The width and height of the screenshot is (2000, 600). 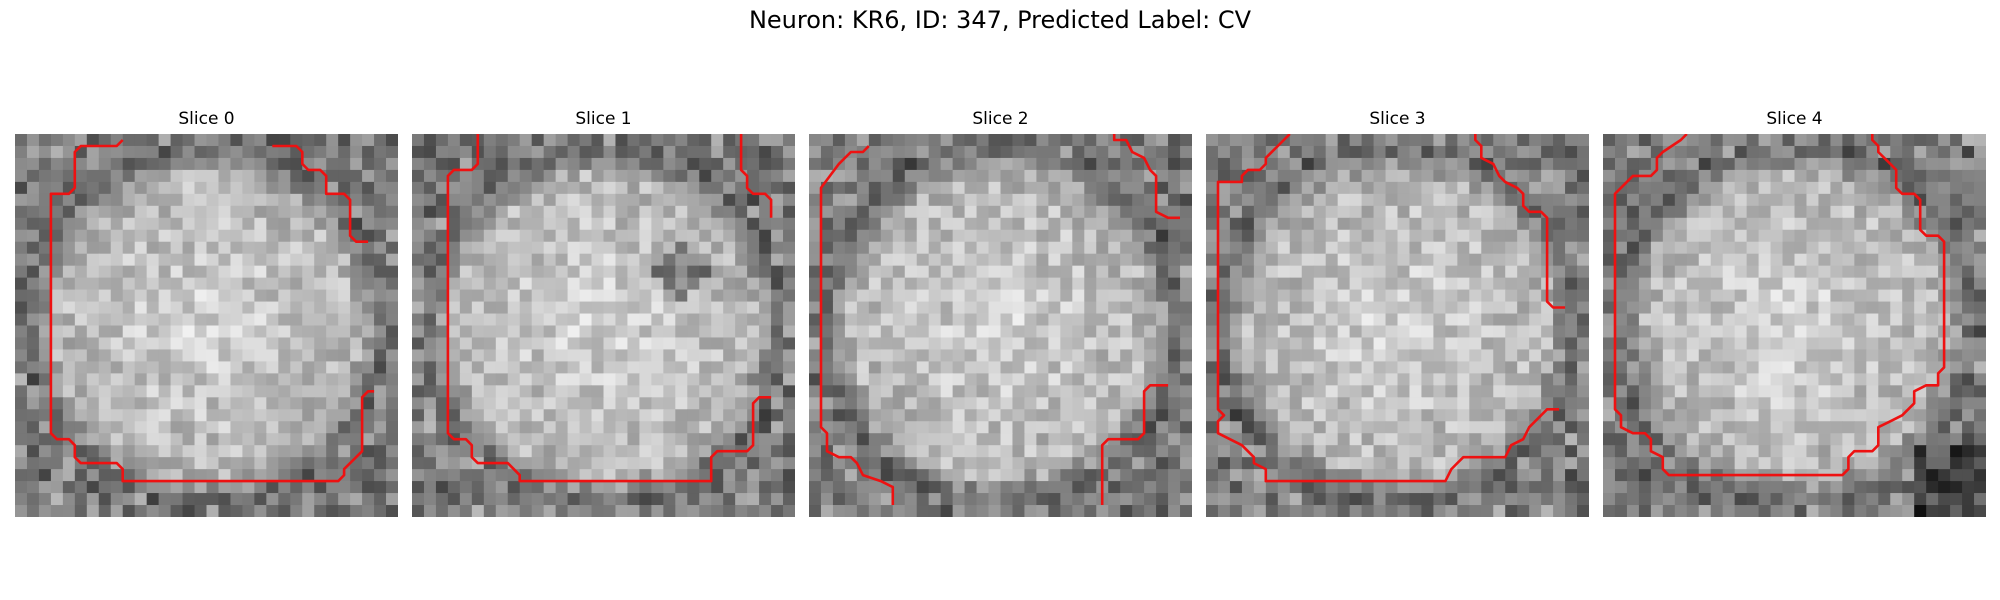 I want to click on slice-panel-0: Slice 0, so click(x=206, y=312).